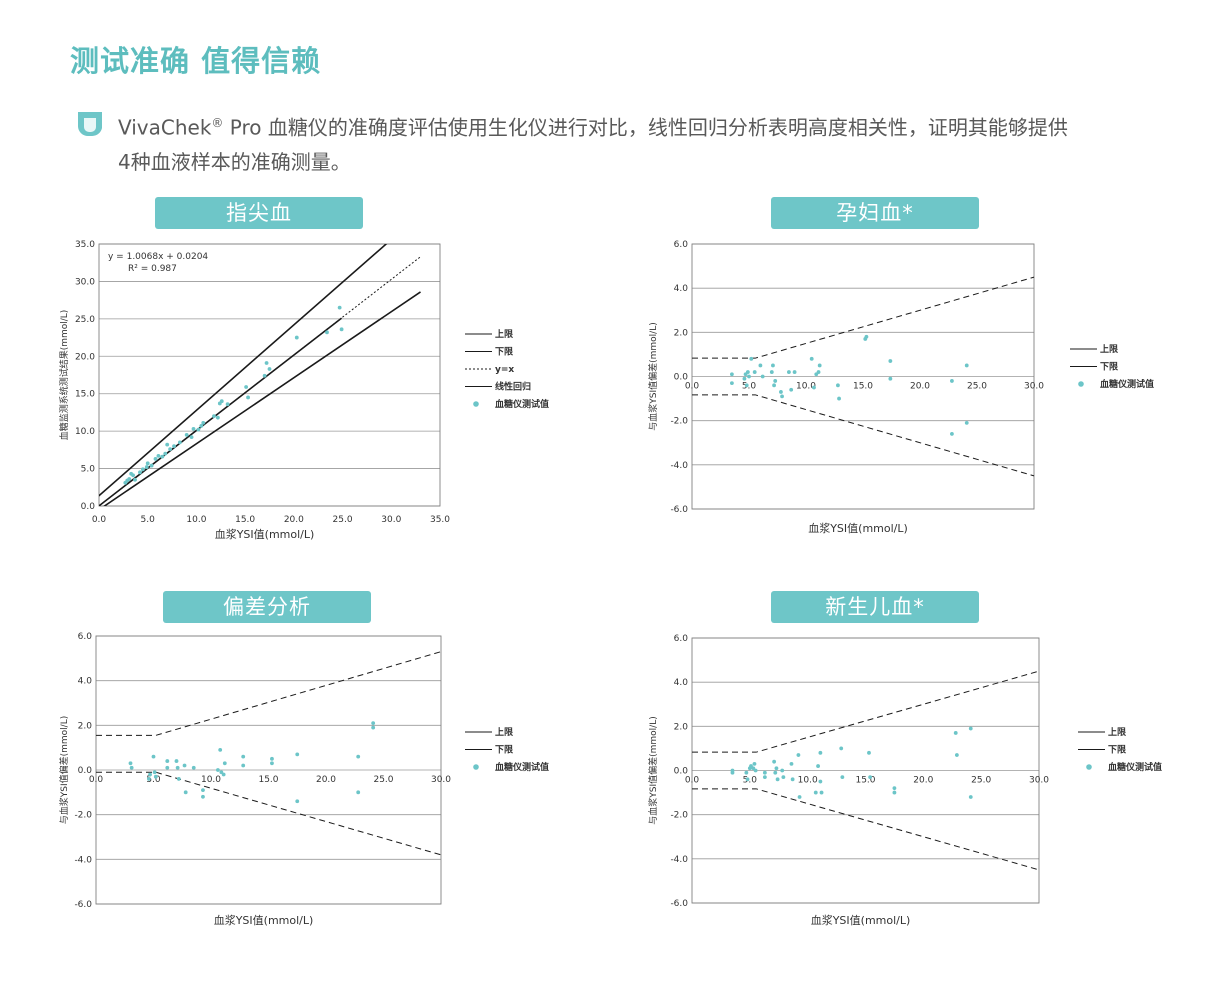 This screenshot has height=999, width=1228. I want to click on legend-label: 血糖仪测试值, so click(522, 767).